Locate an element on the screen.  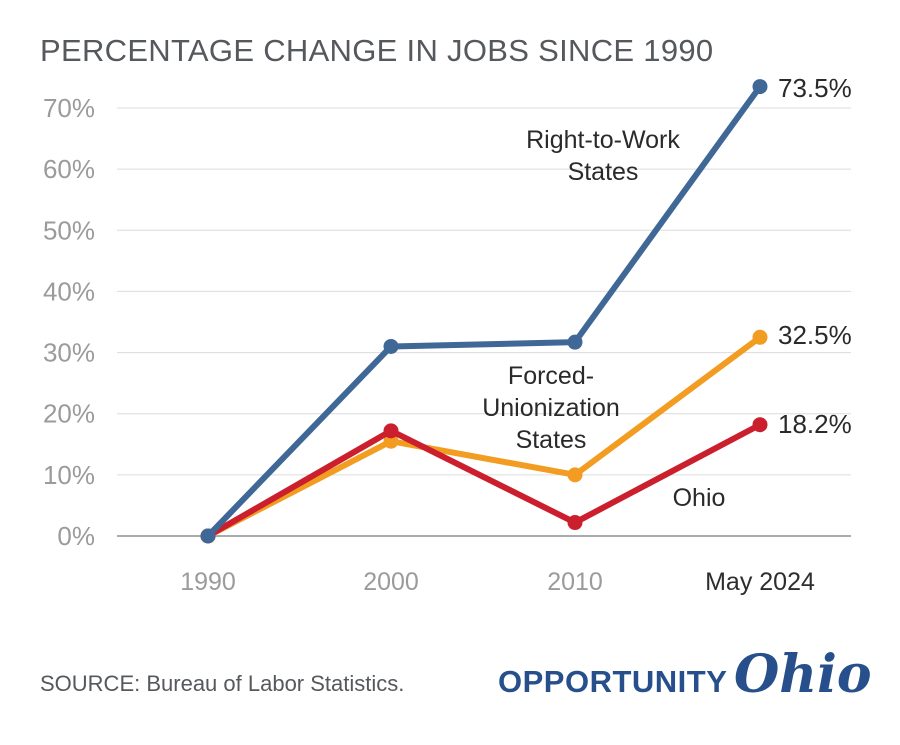
y-tick-label: 50% is located at coordinates (69, 230).